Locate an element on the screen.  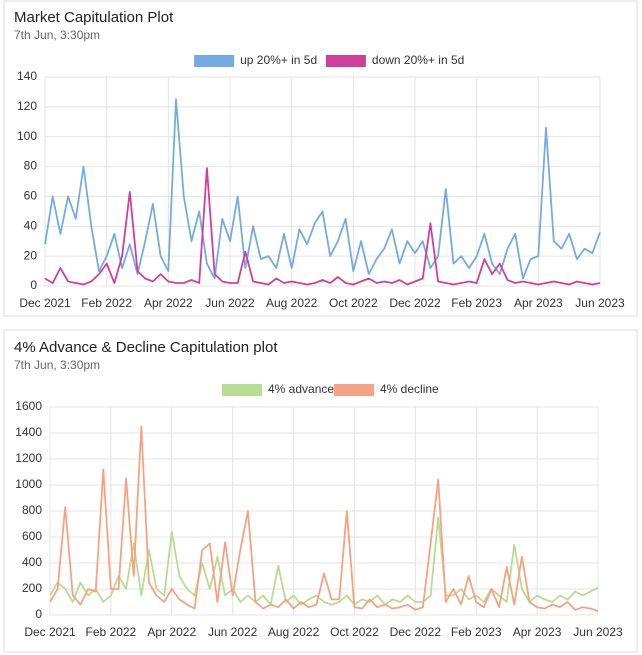
y-tick-label: 120 is located at coordinates (27, 106).